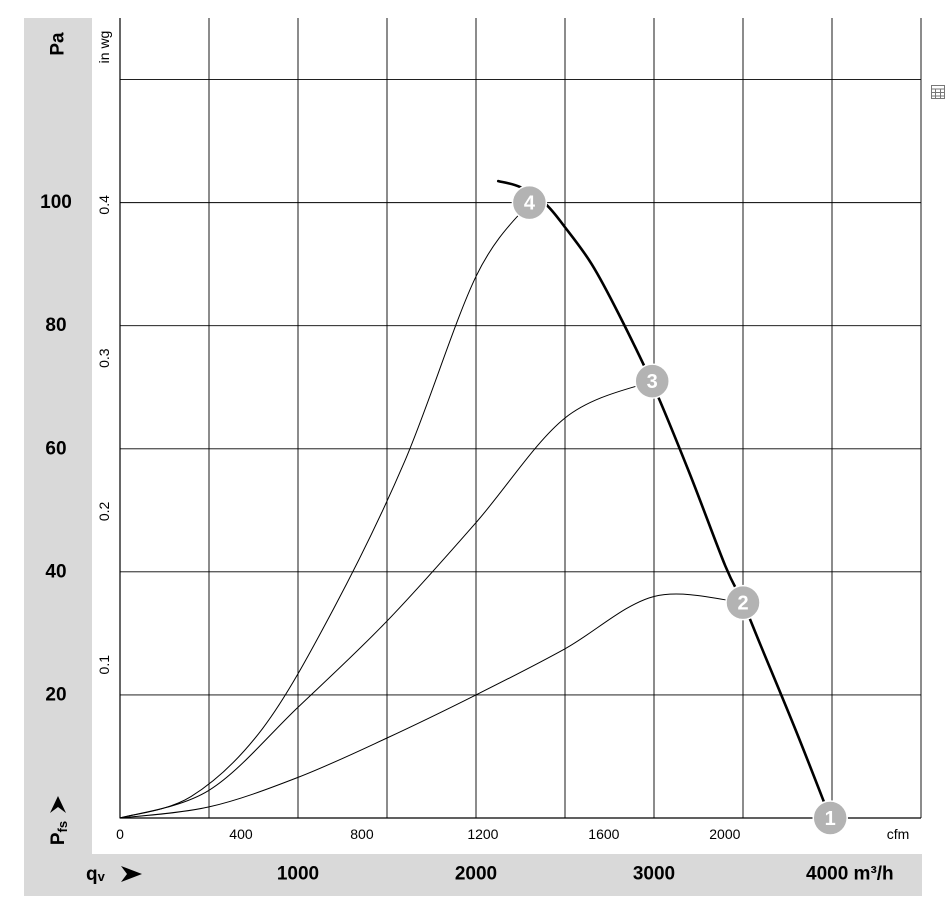  I want to click on x-tick-label-cfm: 0, so click(120, 834).